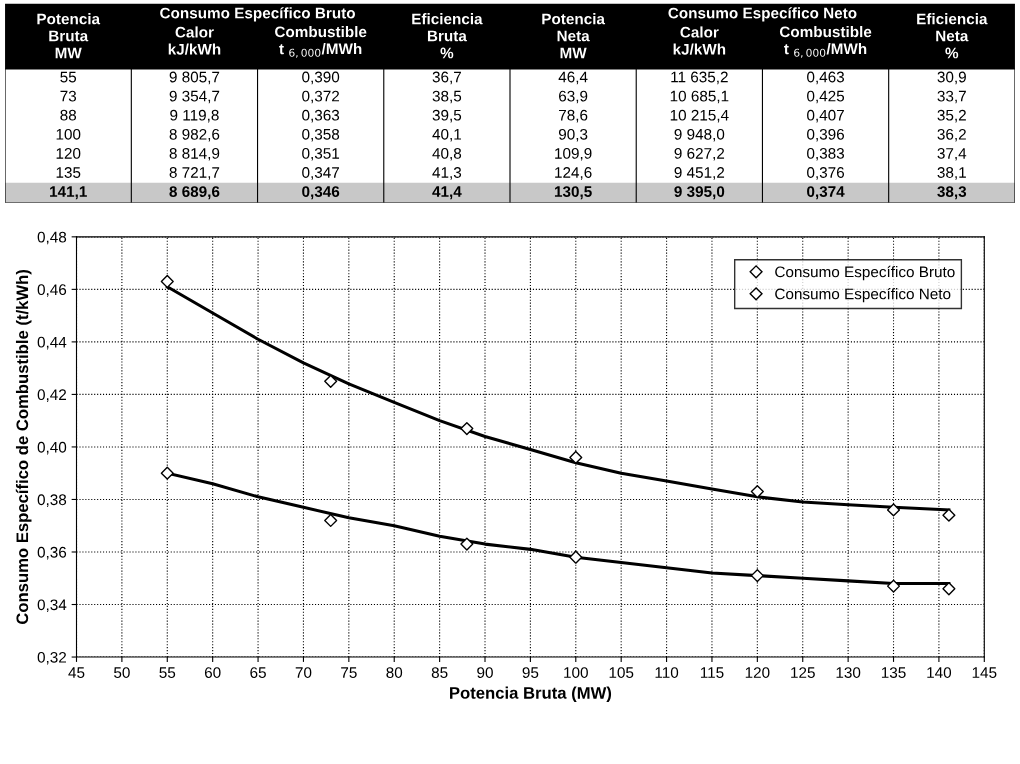 The width and height of the screenshot is (1020, 764). What do you see at coordinates (893, 672) in the screenshot?
I see `x-tick-label: 135` at bounding box center [893, 672].